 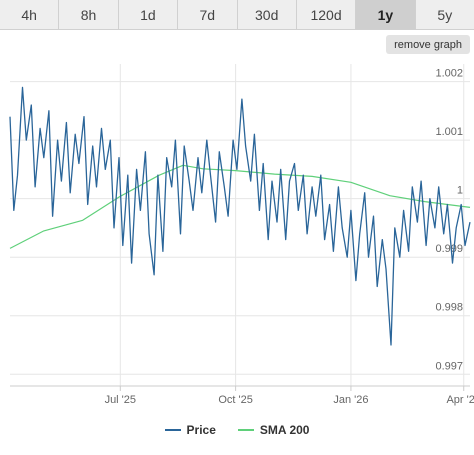 What do you see at coordinates (289, 396) in the screenshot?
I see `x-axis-ticks: Jul '25 Oct '25 Jan '26 Apr '26` at bounding box center [289, 396].